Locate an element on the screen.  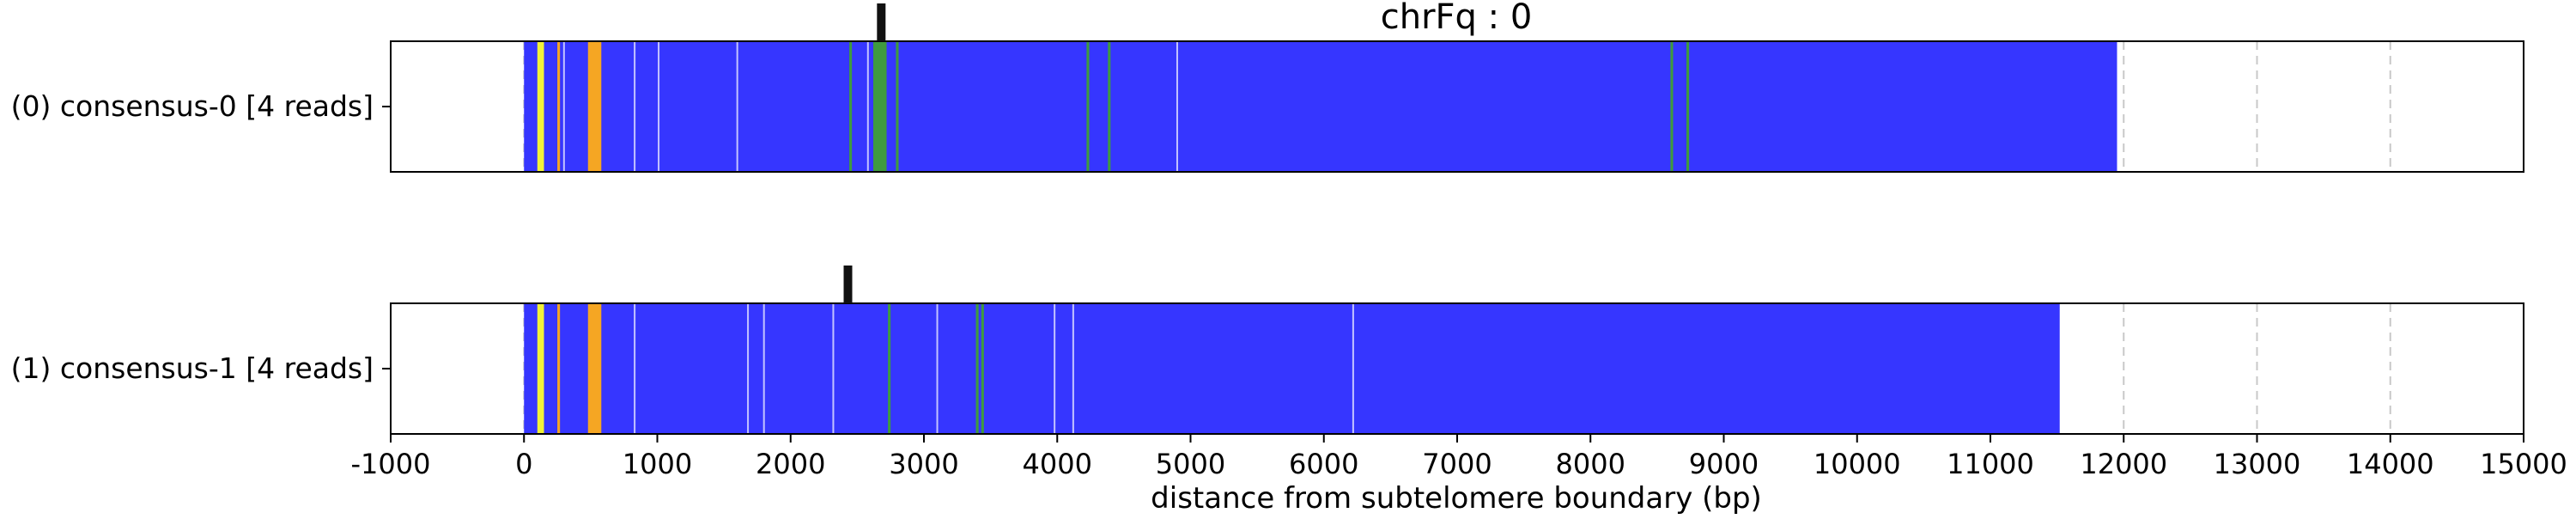
x-tick-label: 7000 is located at coordinates (1457, 464).